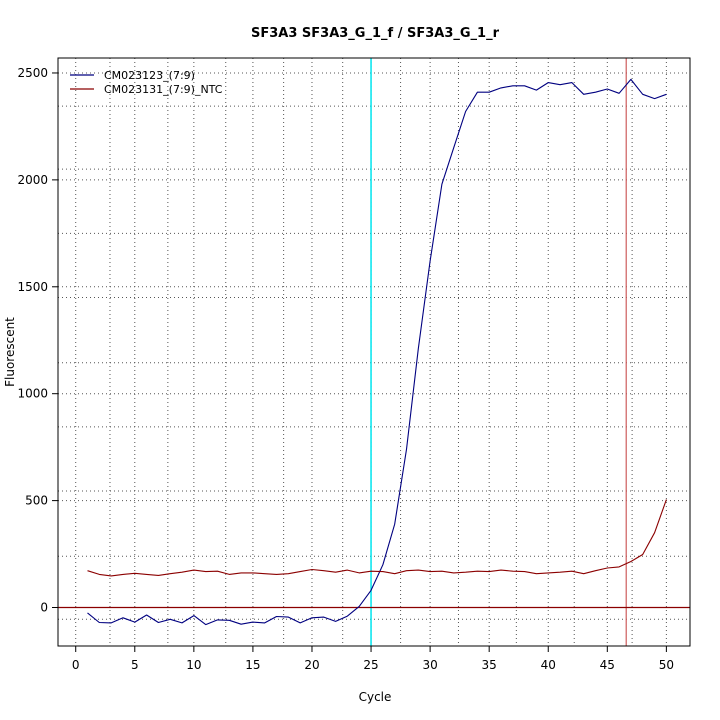 The height and width of the screenshot is (720, 720). What do you see at coordinates (311, 665) in the screenshot?
I see `x-tick-label: 20` at bounding box center [311, 665].